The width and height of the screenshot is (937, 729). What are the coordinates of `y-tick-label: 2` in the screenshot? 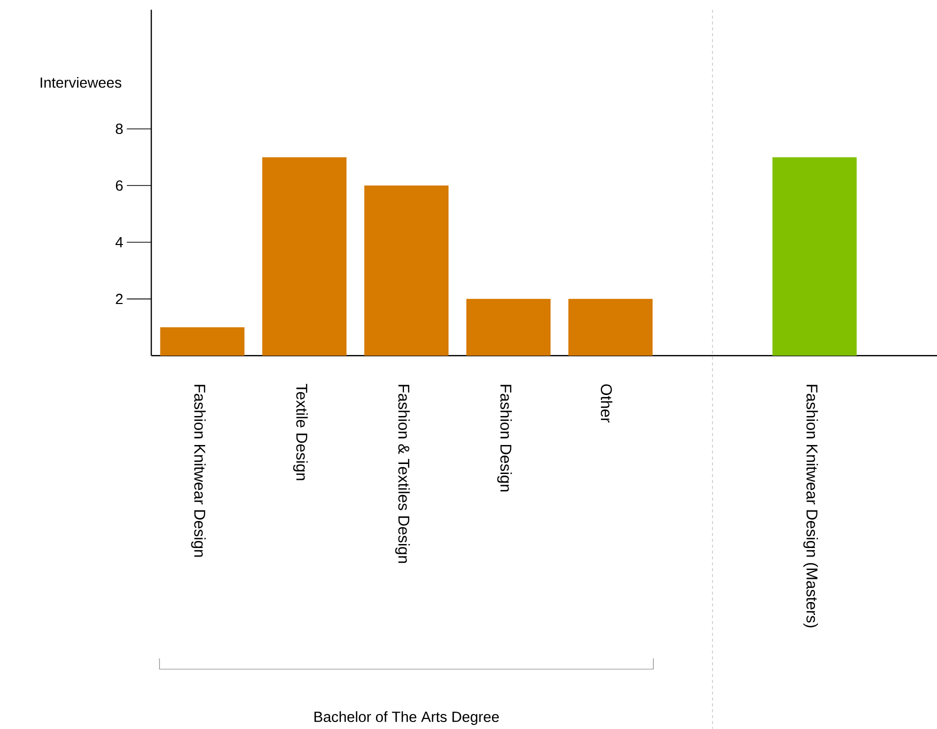 It's located at (119, 299).